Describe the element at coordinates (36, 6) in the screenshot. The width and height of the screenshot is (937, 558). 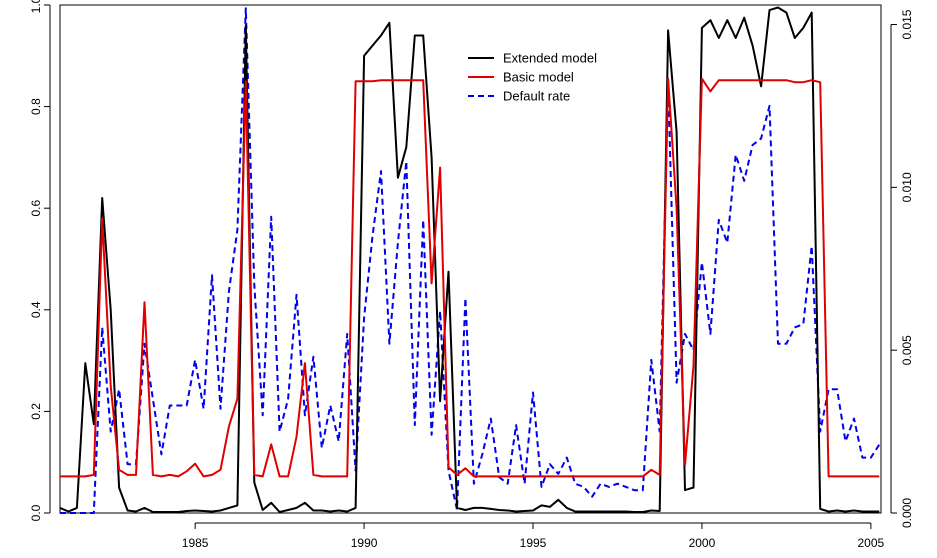
I see `y-left-tick-label: 1.0` at that location.